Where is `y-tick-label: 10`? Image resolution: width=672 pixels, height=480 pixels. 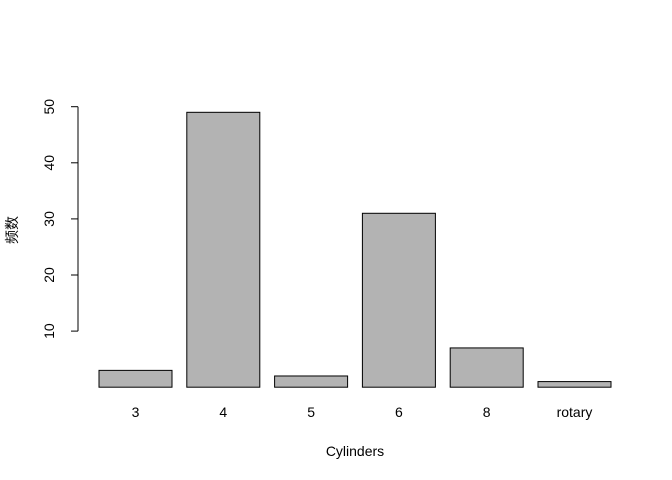
y-tick-label: 10 is located at coordinates (49, 331).